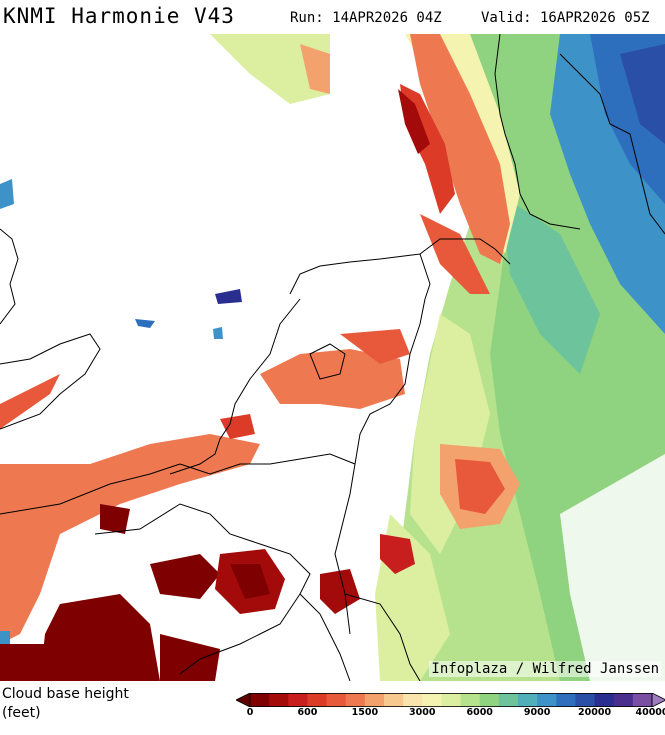 This screenshot has height=735, width=665. What do you see at coordinates (365, 712) in the screenshot?
I see `color-bar-tick-label: 1500` at bounding box center [365, 712].